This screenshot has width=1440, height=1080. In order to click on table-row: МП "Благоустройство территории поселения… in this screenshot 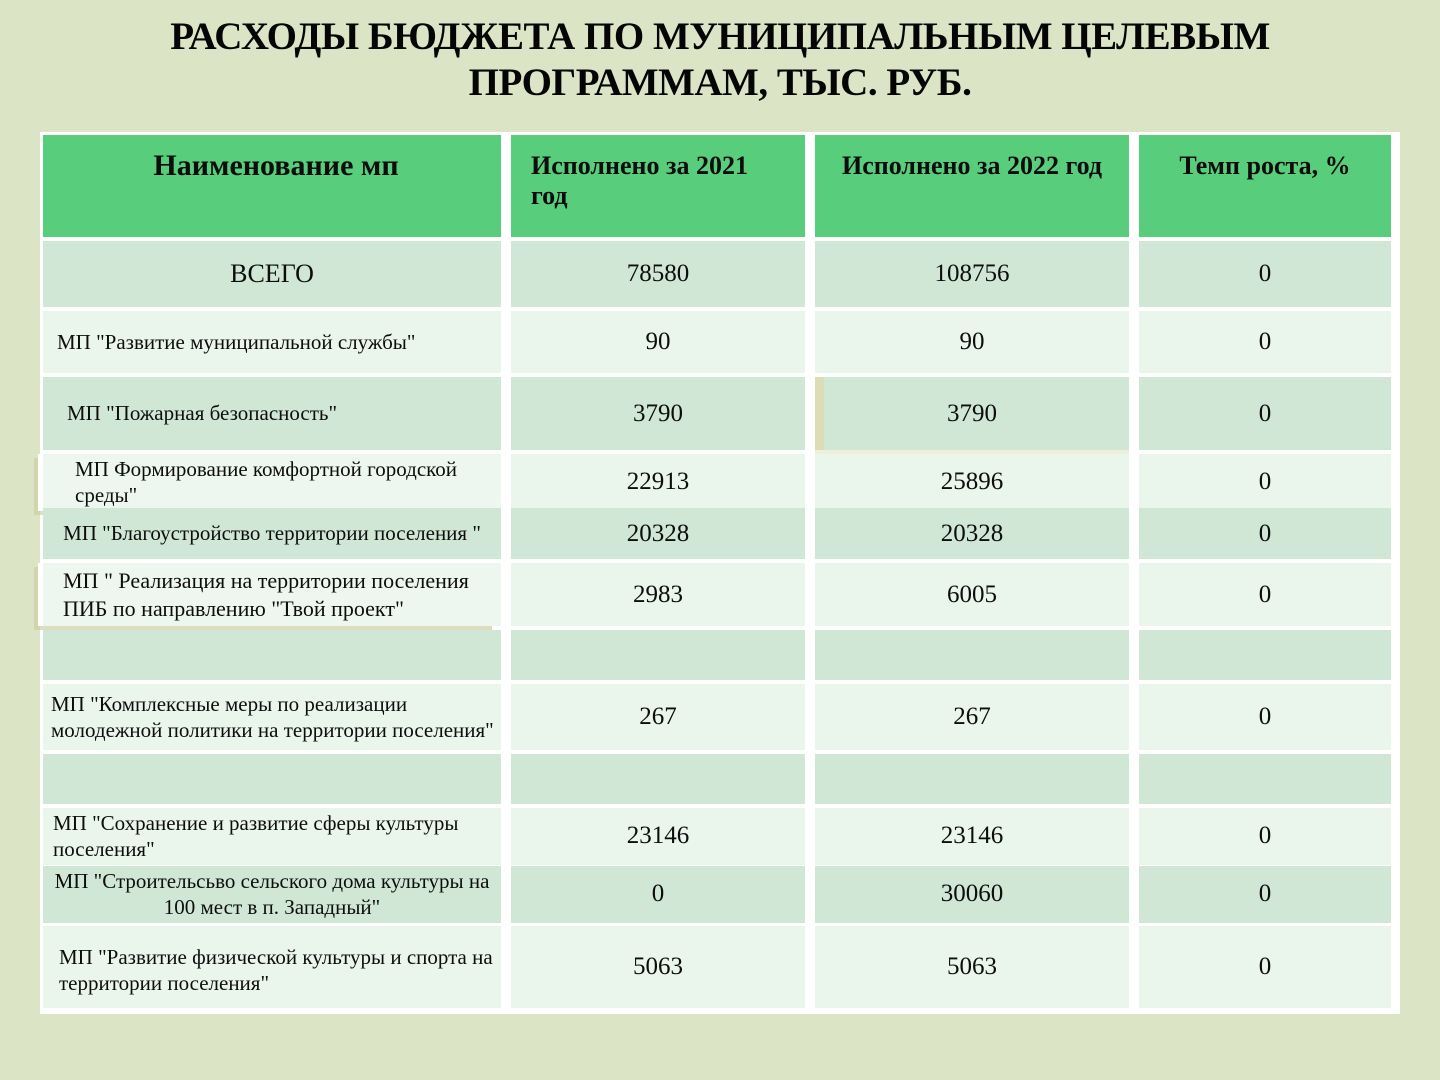, I will do `click(720, 533)`.